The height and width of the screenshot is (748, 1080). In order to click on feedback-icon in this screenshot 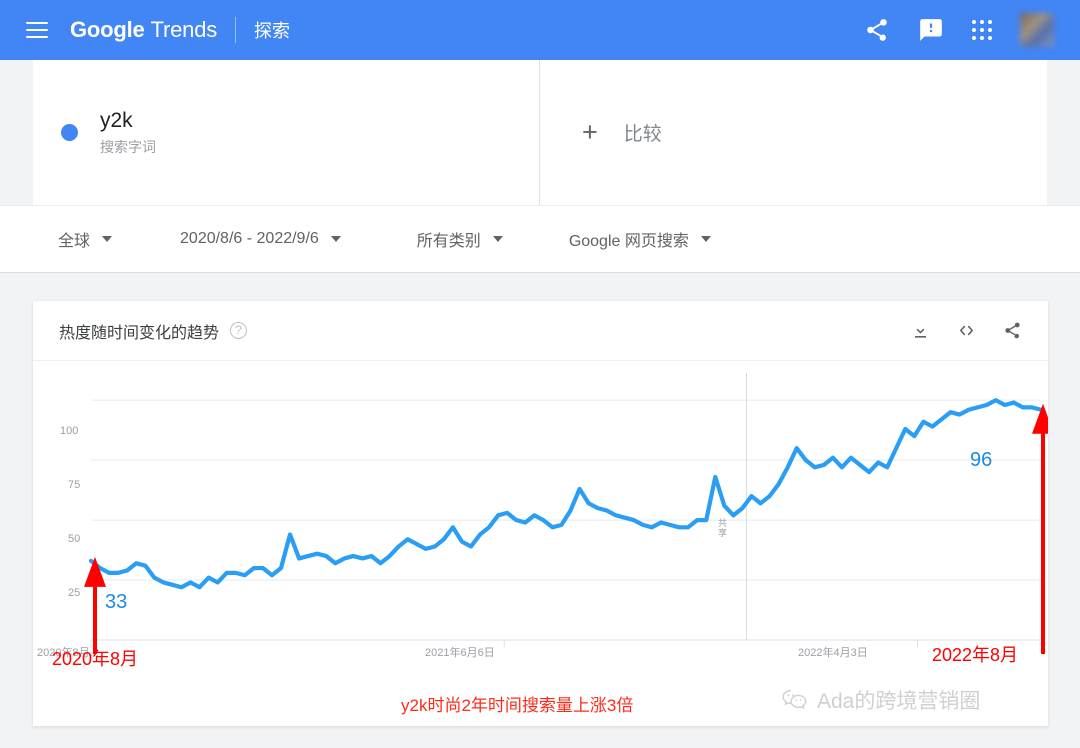, I will do `click(931, 30)`.